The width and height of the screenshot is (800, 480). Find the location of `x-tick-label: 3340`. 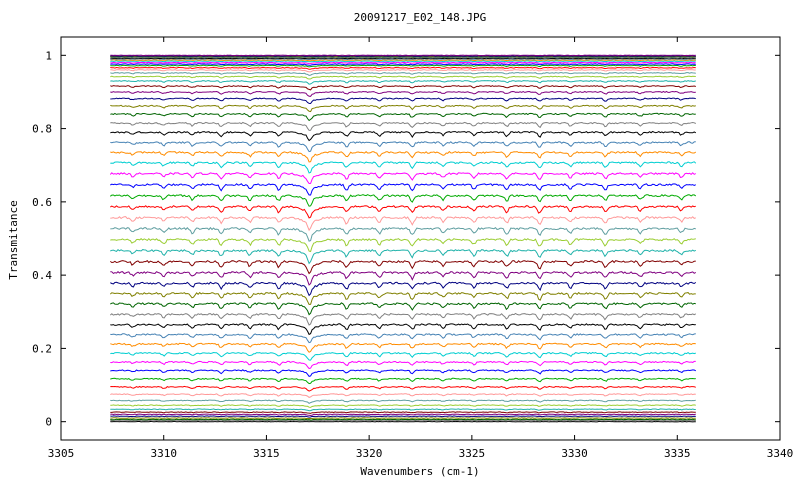

x-tick-label: 3340 is located at coordinates (780, 453).